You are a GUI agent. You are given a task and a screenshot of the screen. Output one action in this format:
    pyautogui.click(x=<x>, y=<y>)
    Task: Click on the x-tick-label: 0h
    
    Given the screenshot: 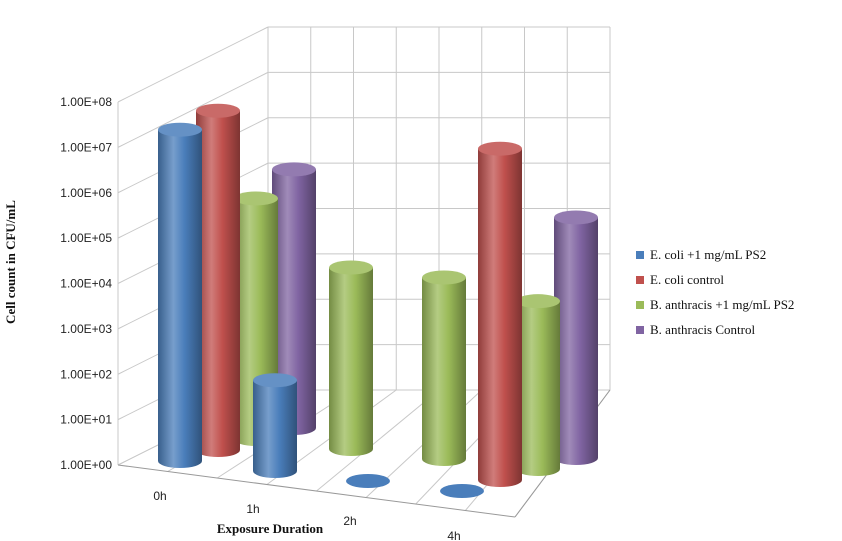 What is the action you would take?
    pyautogui.click(x=159, y=496)
    